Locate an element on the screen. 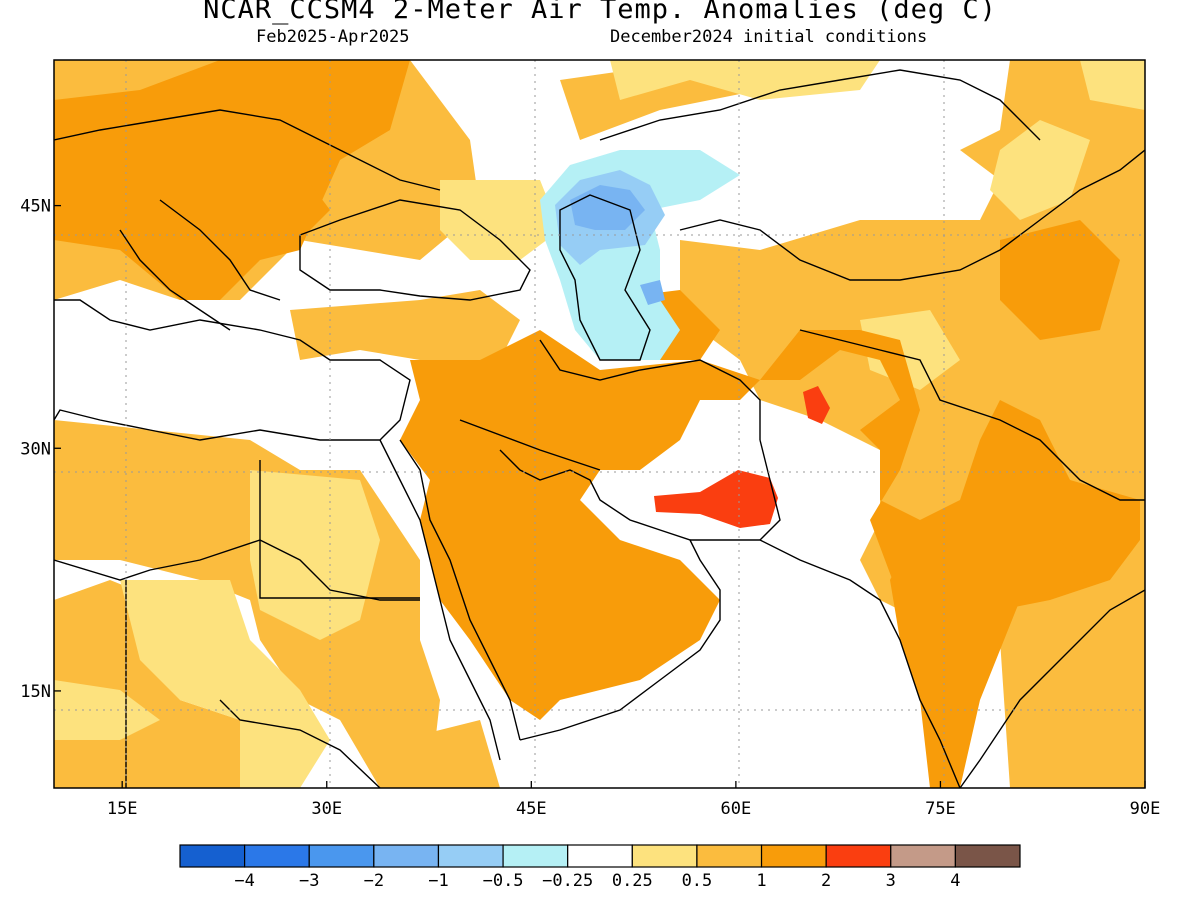 The height and width of the screenshot is (900, 1200). latitude-axis: 45N 30N 15N is located at coordinates (40, 449).